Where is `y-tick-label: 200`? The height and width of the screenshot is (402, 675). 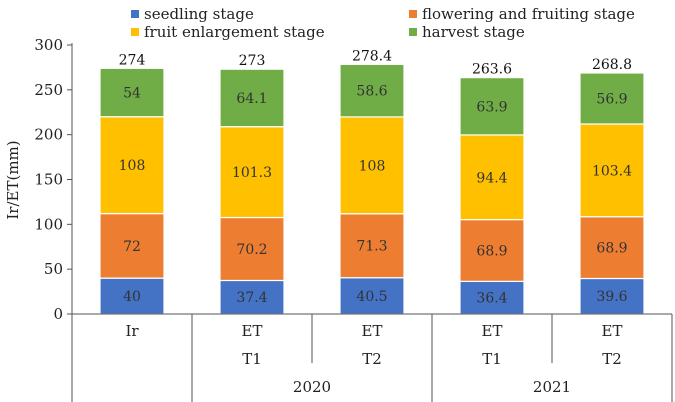
y-tick-label: 200 is located at coordinates (48, 135).